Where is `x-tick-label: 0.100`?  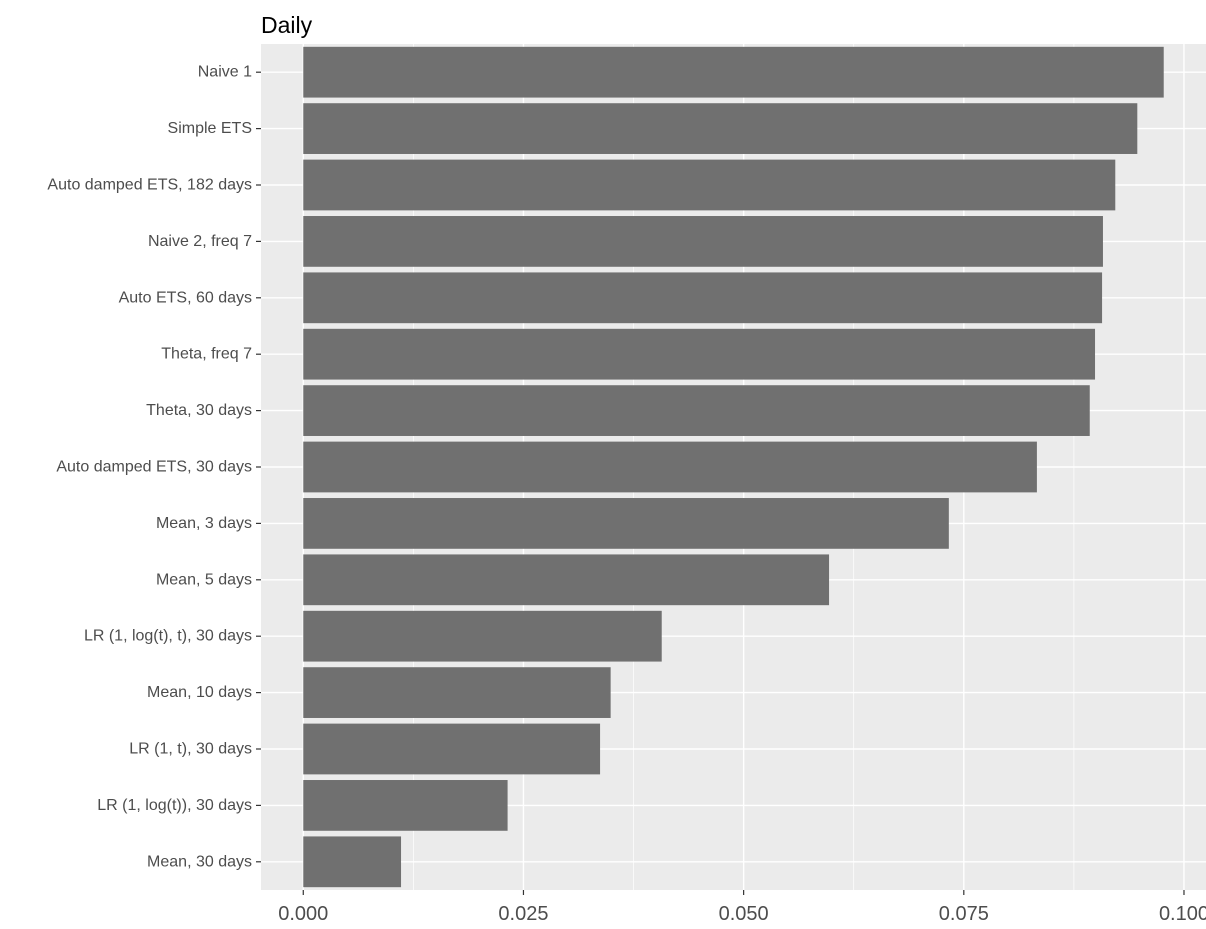 x-tick-label: 0.100 is located at coordinates (1182, 914).